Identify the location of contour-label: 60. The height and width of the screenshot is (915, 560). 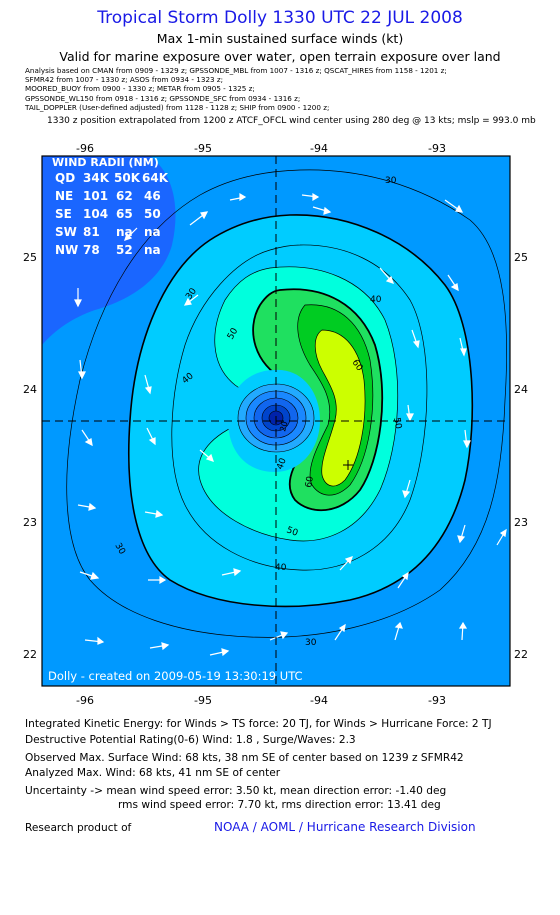
(310, 481).